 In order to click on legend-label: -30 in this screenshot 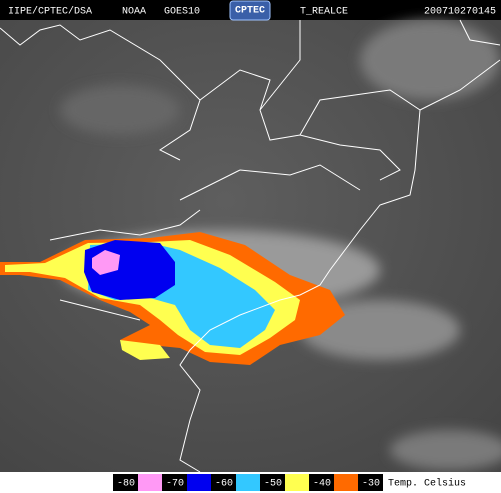, I will do `click(371, 484)`.